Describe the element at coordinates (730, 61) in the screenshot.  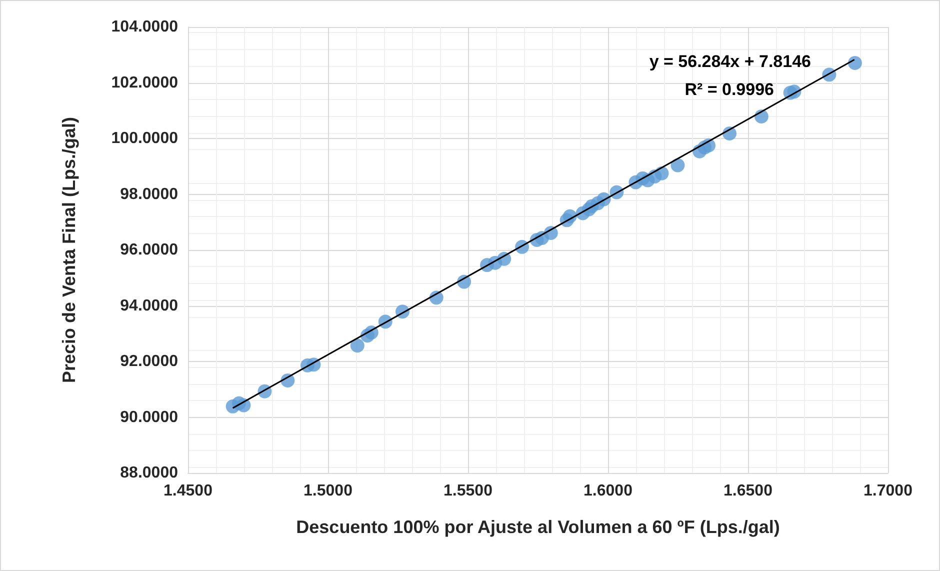
I see `annotation: y = 56.284x + 7.8146` at that location.